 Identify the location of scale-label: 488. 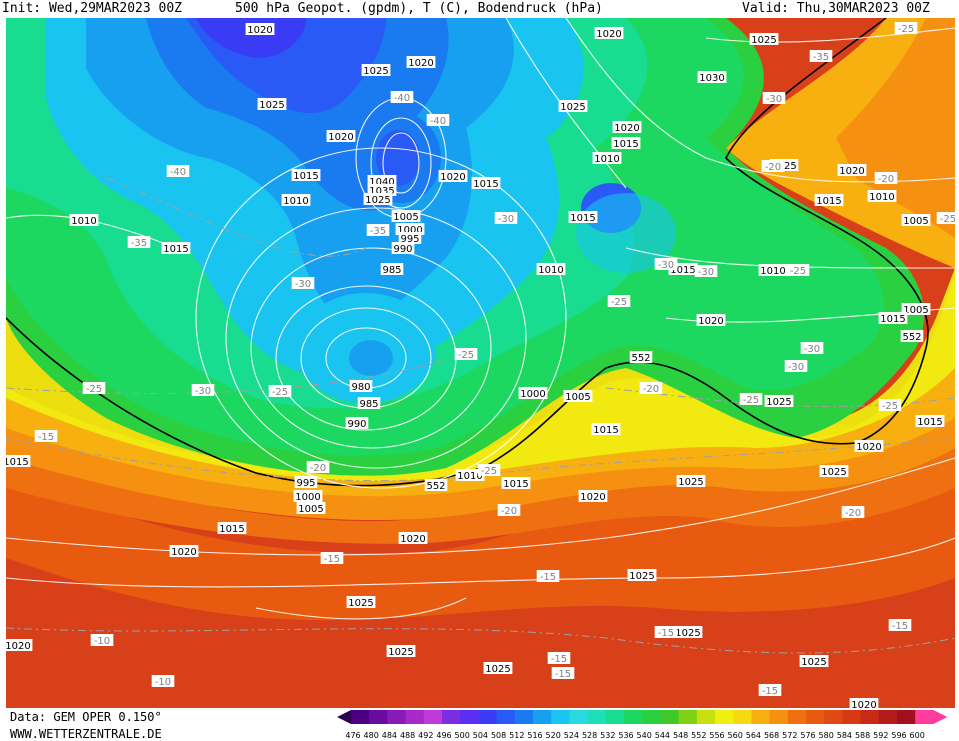
(407, 735).